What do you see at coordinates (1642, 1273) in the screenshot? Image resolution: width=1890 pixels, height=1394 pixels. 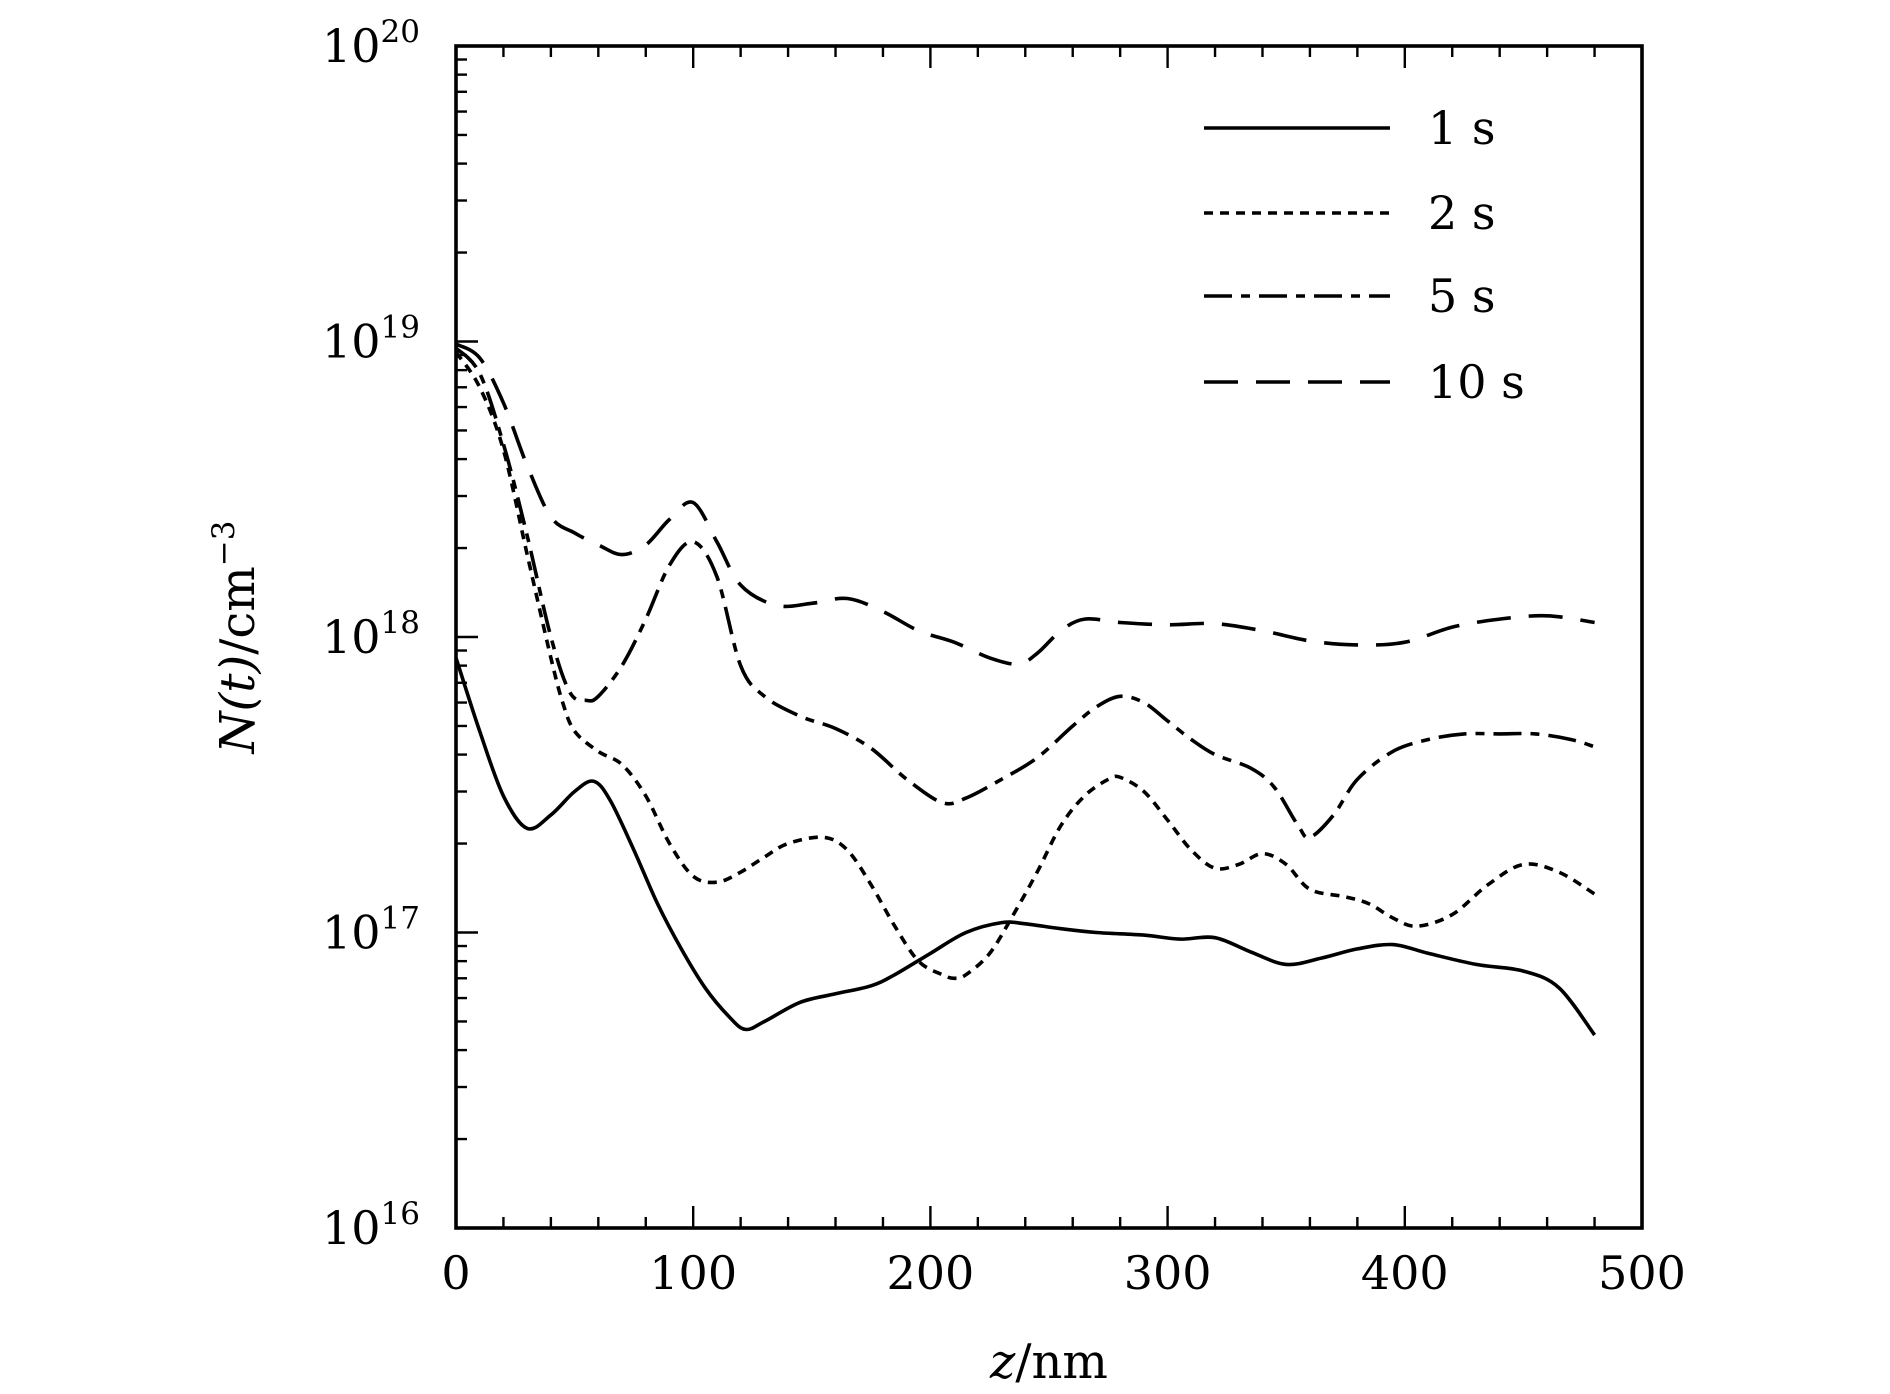 I see `x-tick-label: 500` at bounding box center [1642, 1273].